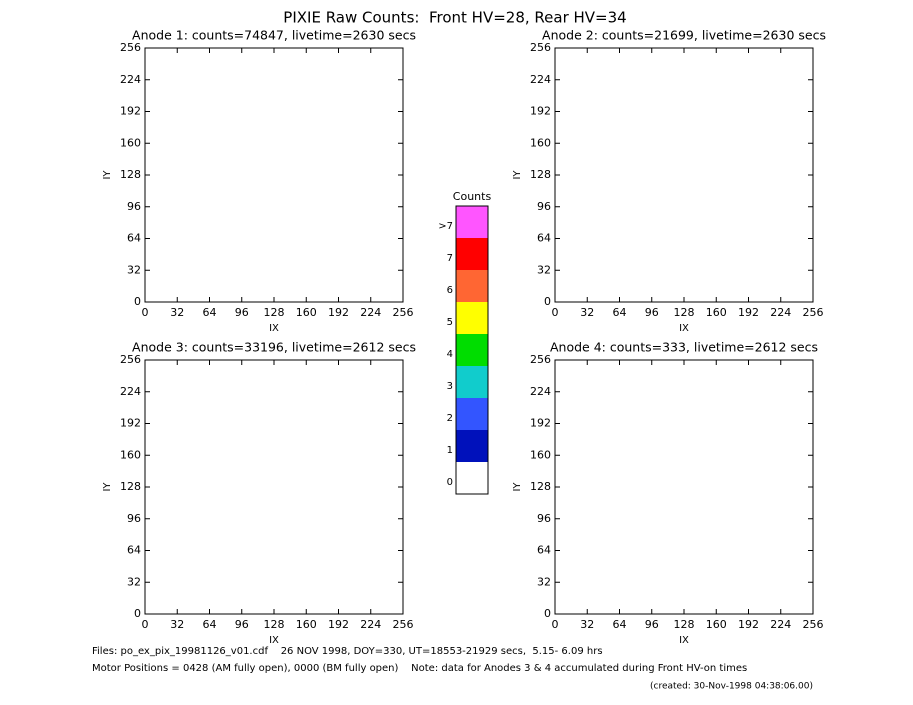  I want to click on colorbar-frame, so click(472, 350).